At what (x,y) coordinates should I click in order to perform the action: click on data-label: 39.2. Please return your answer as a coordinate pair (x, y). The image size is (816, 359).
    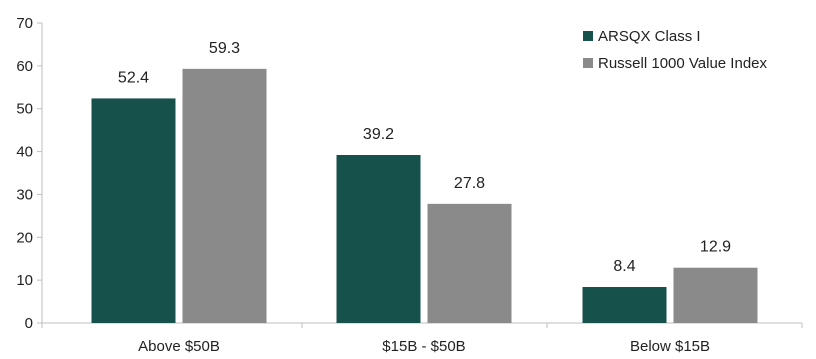
    Looking at the image, I should click on (378, 134).